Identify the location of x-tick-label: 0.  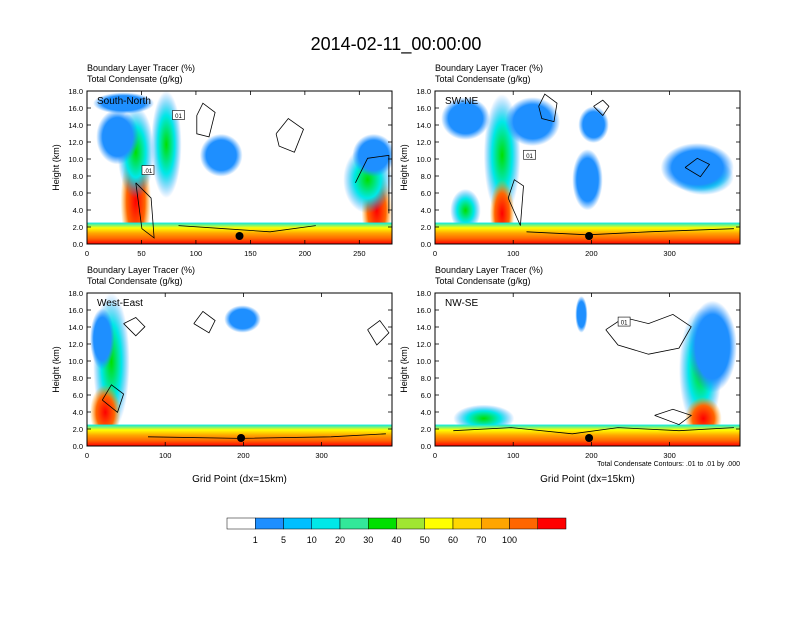
(87, 455).